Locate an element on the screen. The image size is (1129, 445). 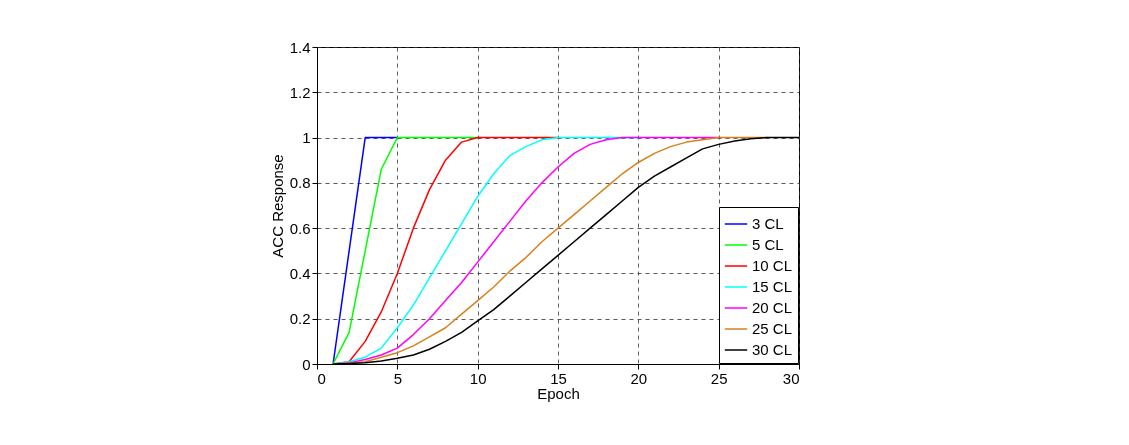
y-tick-label: 0 is located at coordinates (306, 364).